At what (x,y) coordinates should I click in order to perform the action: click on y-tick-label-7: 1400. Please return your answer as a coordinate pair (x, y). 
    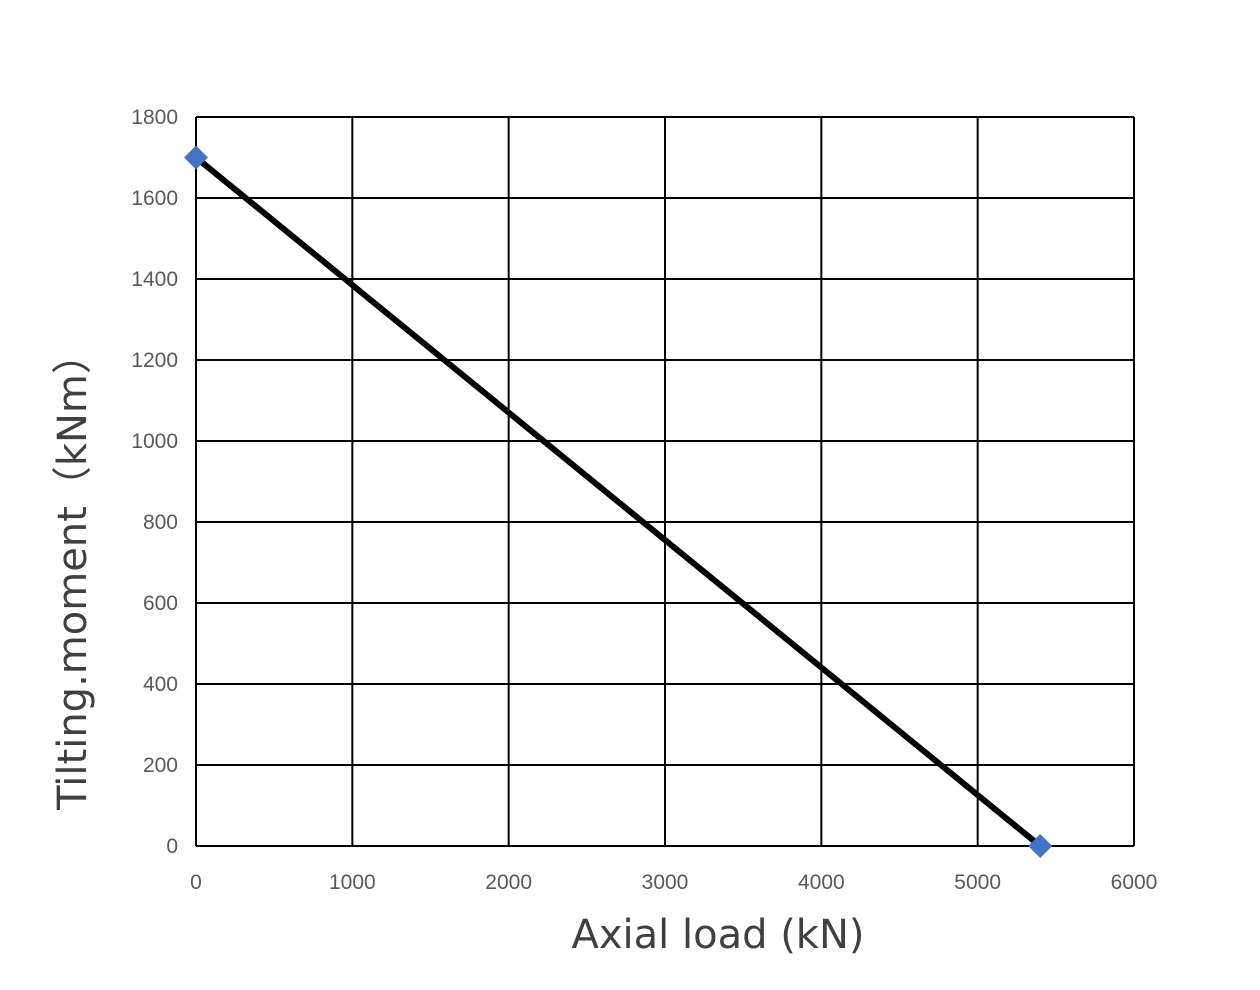
    Looking at the image, I should click on (154, 279).